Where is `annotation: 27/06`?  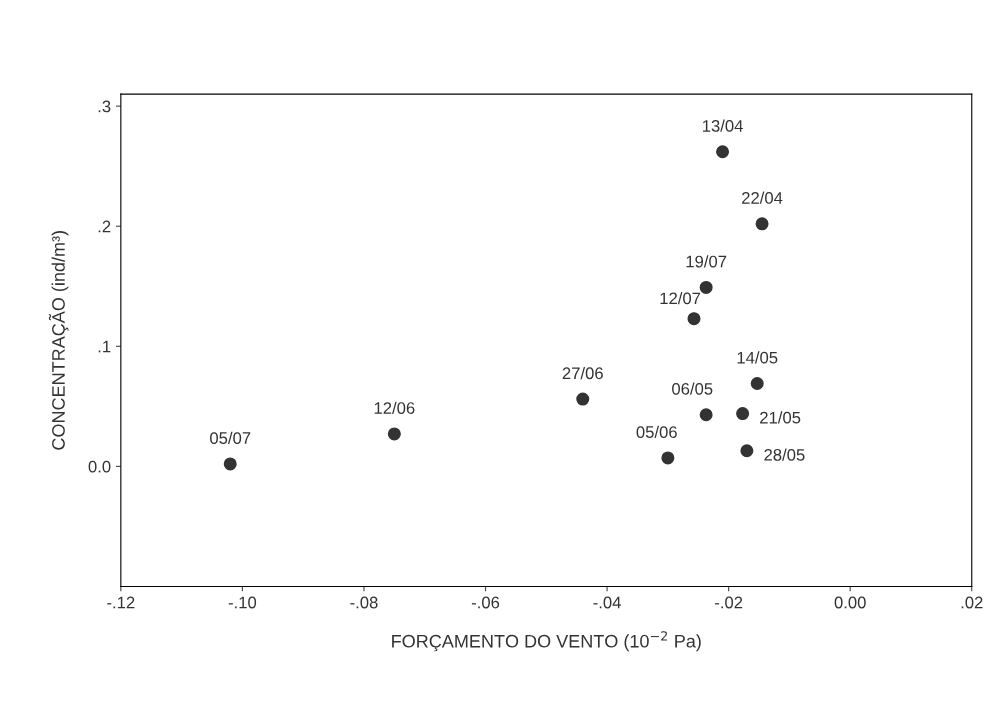 annotation: 27/06 is located at coordinates (582, 373).